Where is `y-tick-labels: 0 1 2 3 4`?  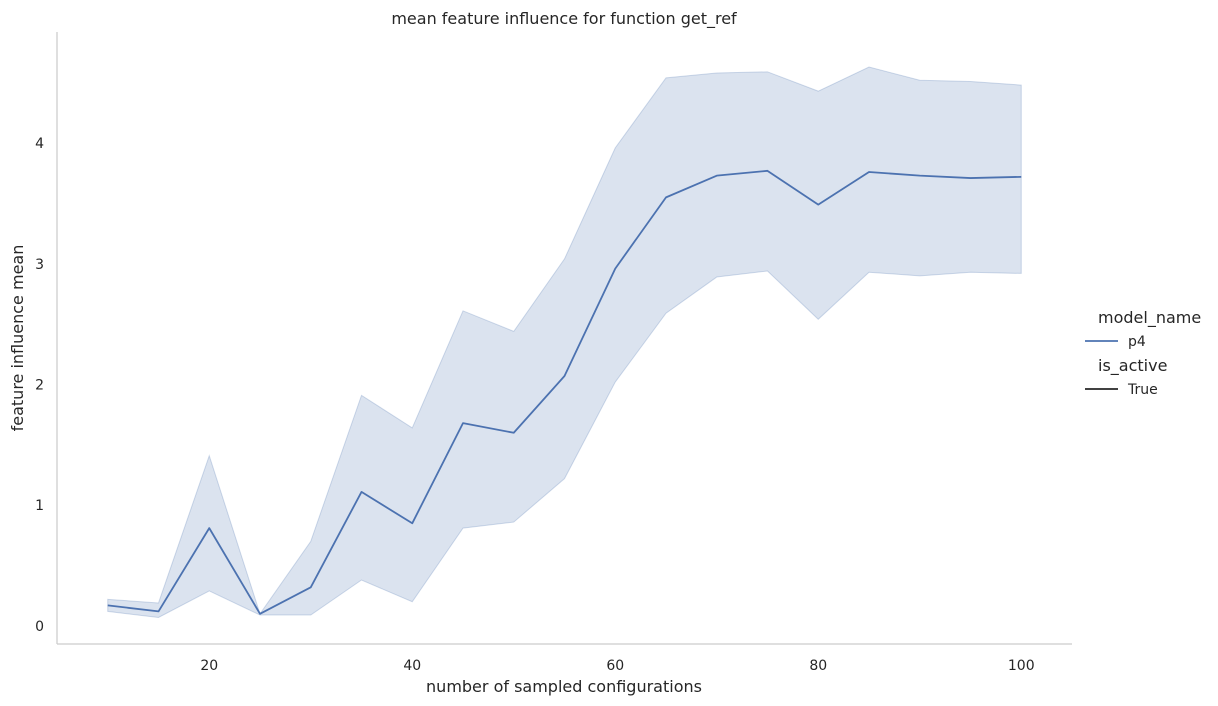 y-tick-labels: 0 1 2 3 4 is located at coordinates (39, 385).